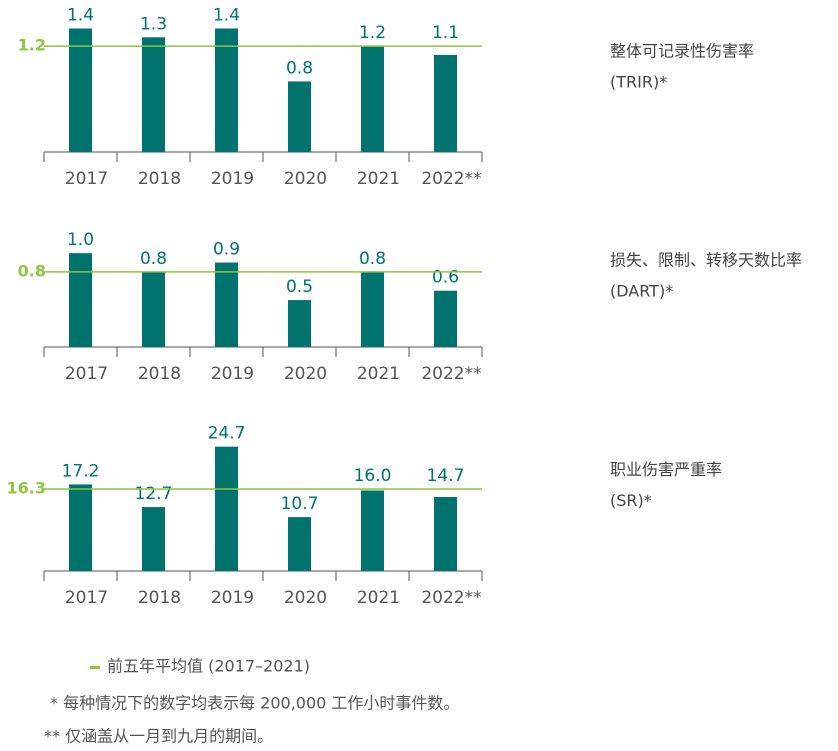 The image size is (838, 751). What do you see at coordinates (300, 504) in the screenshot?
I see `value-label: 10.7` at bounding box center [300, 504].